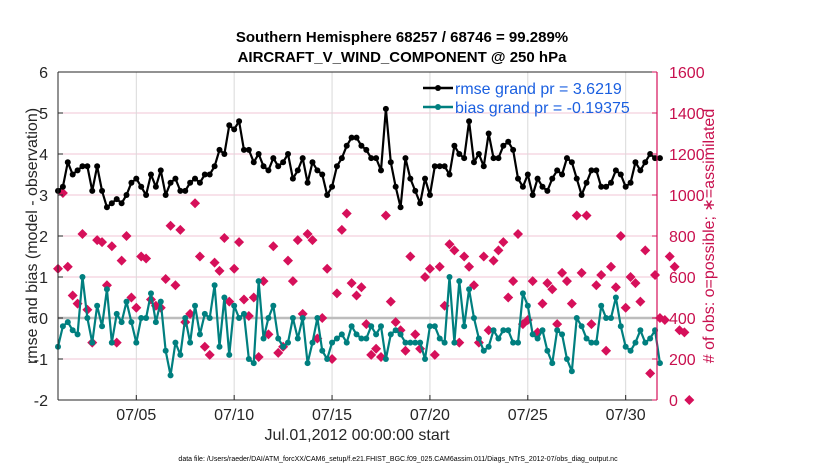  I want to click on y-tick-label: 5, so click(43, 114).